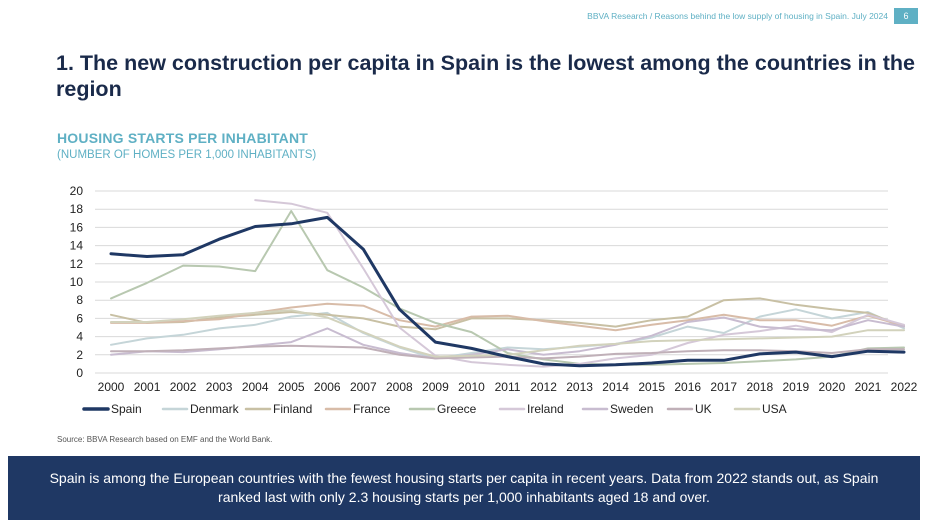 The width and height of the screenshot is (930, 527). Describe the element at coordinates (183, 387) in the screenshot. I see `x-tick-label: 2002` at that location.